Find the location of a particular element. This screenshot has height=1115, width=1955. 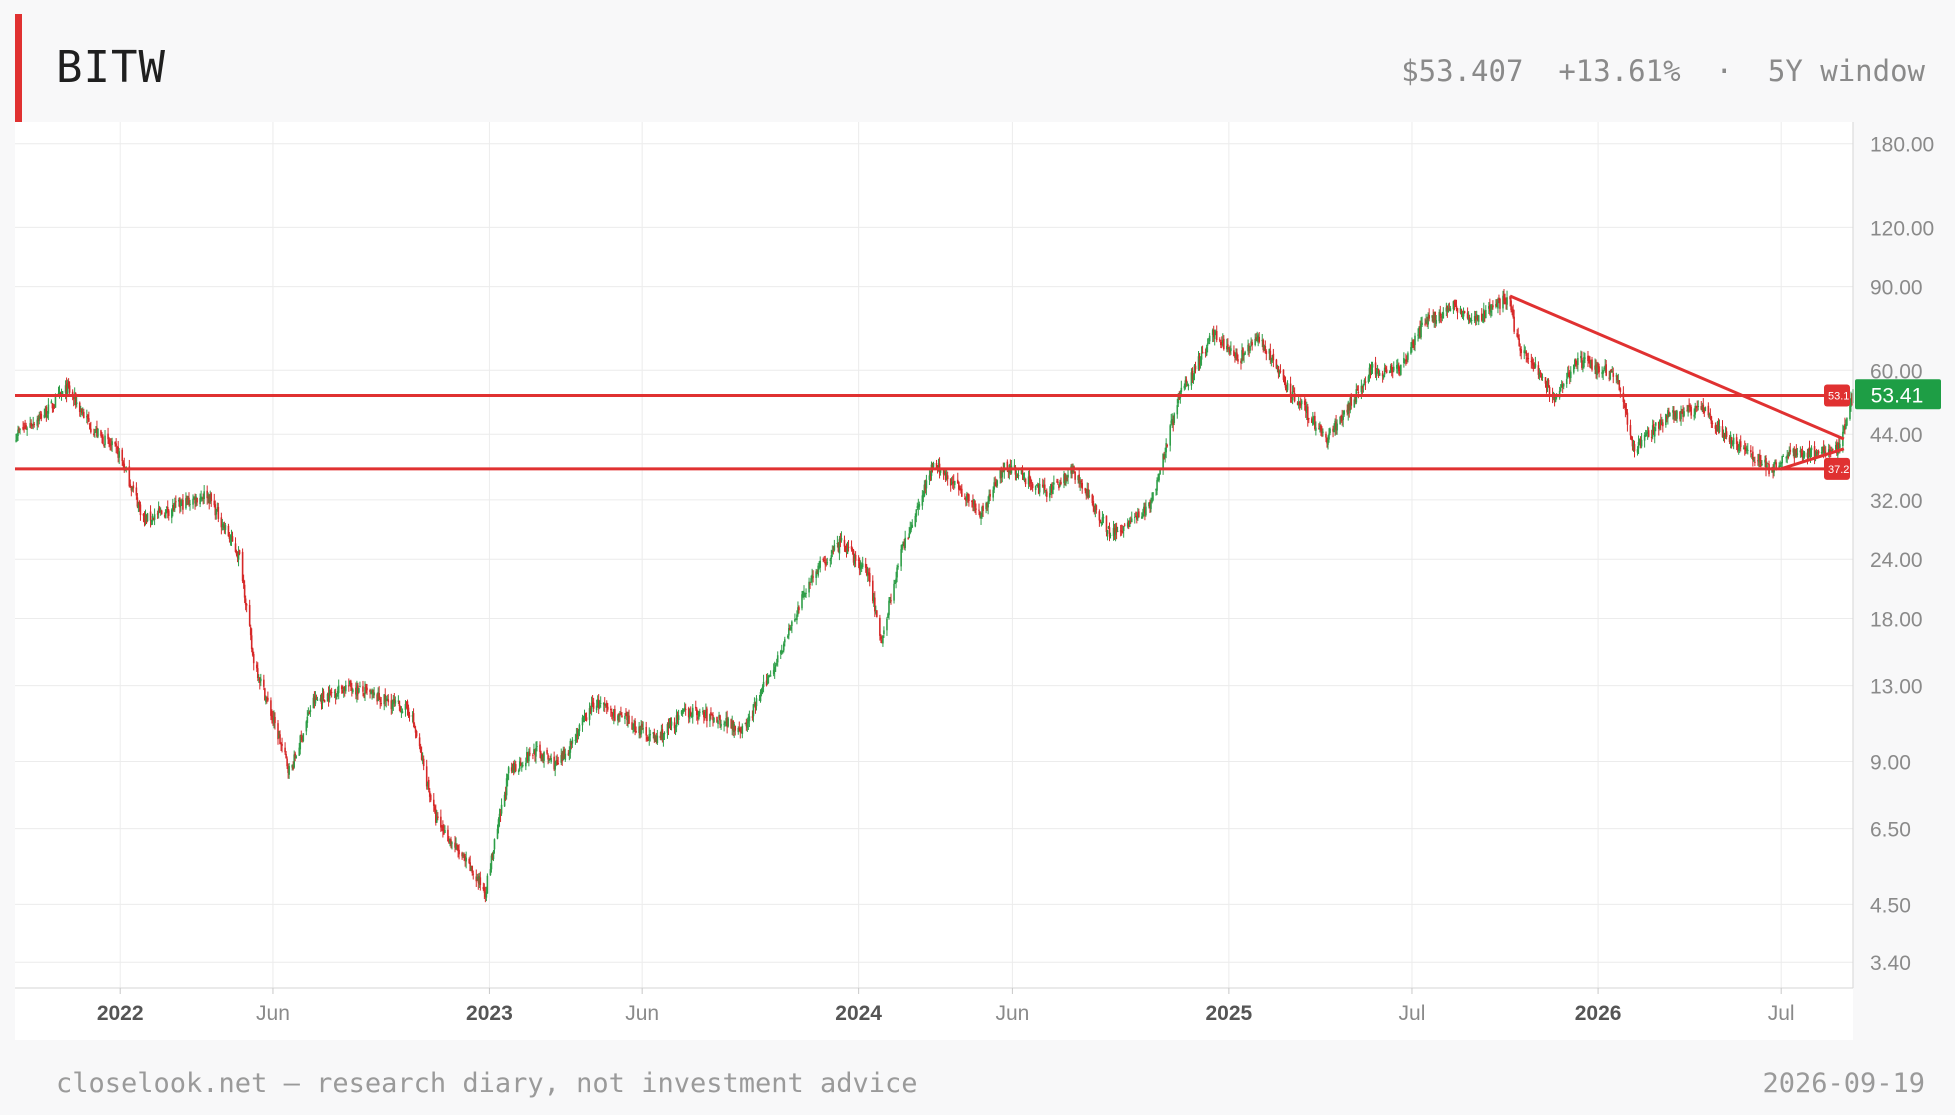

x-tick-label: 2026 is located at coordinates (1598, 1013).